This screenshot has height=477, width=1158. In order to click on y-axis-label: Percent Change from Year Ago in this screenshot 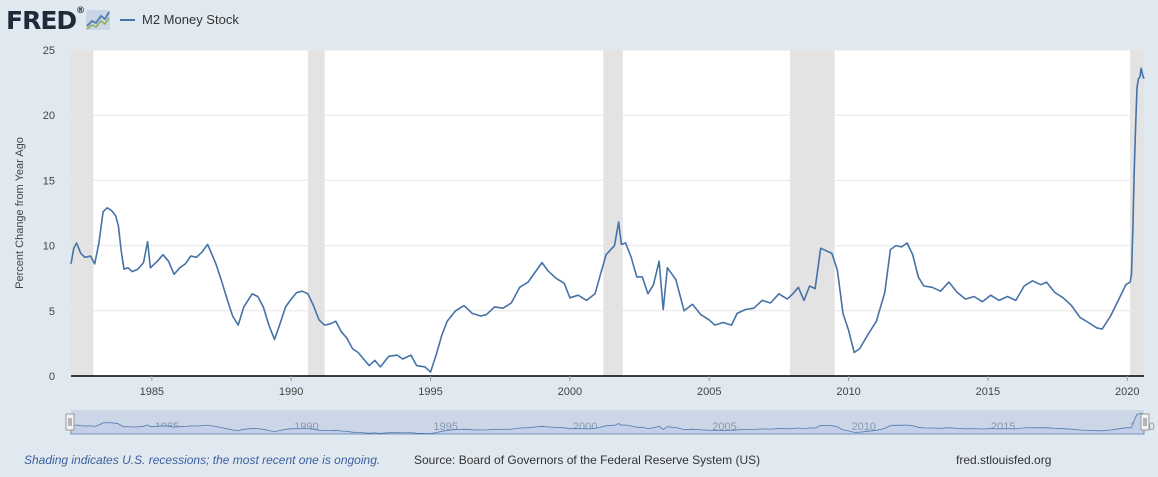, I will do `click(20, 213)`.